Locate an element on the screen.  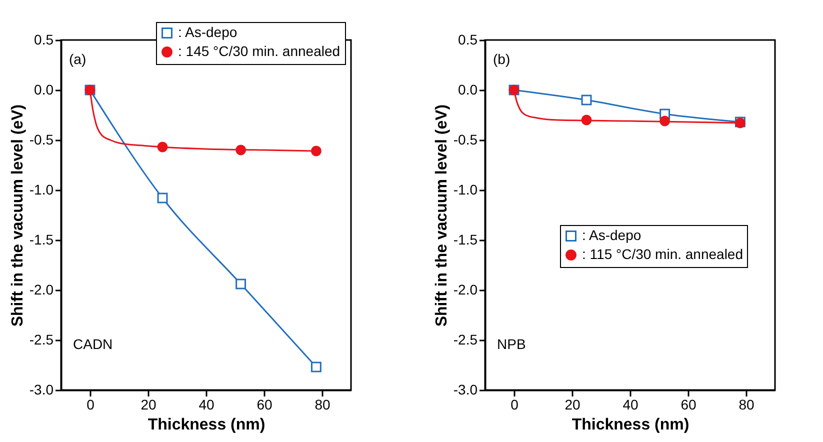
legend-label: : 115 °C/30 min. annealed is located at coordinates (662, 254).